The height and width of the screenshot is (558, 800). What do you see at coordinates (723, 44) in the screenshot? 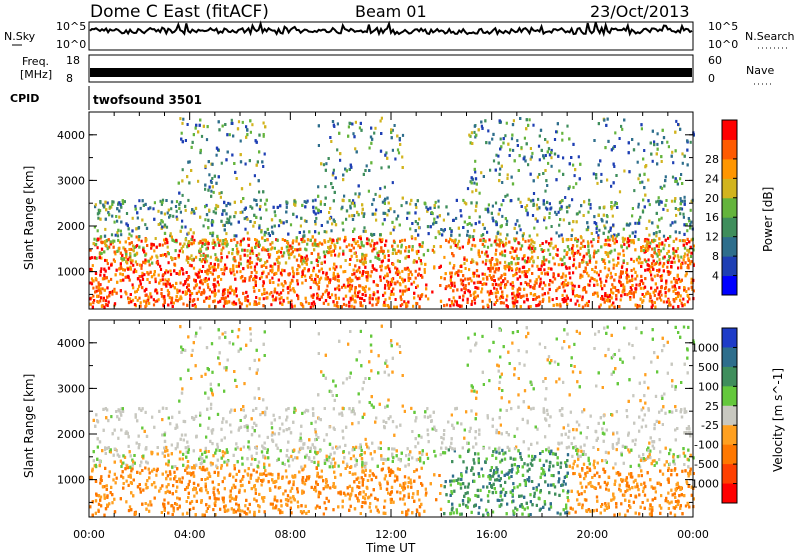
I see `nsearch-tick-bottom: 10^0` at bounding box center [723, 44].